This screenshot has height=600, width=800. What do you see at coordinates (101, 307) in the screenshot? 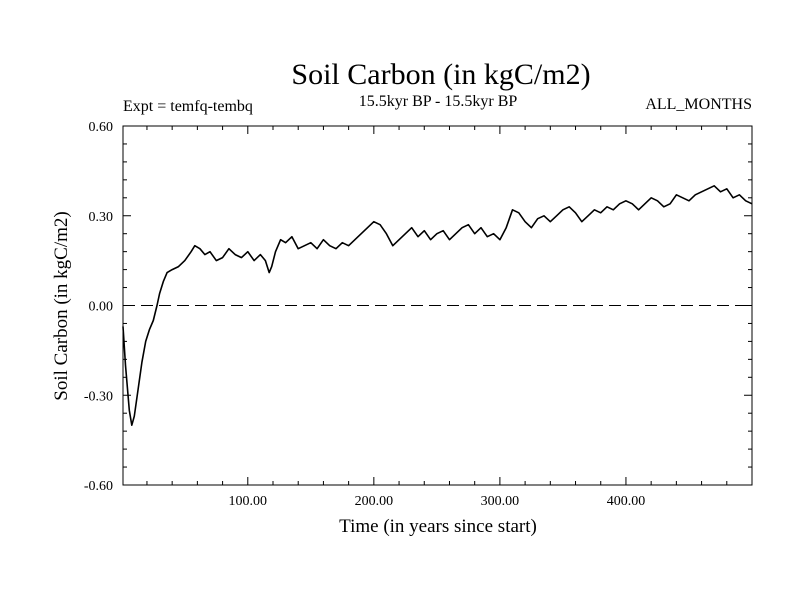
I see `y-tick-label: 0.00` at bounding box center [101, 307].